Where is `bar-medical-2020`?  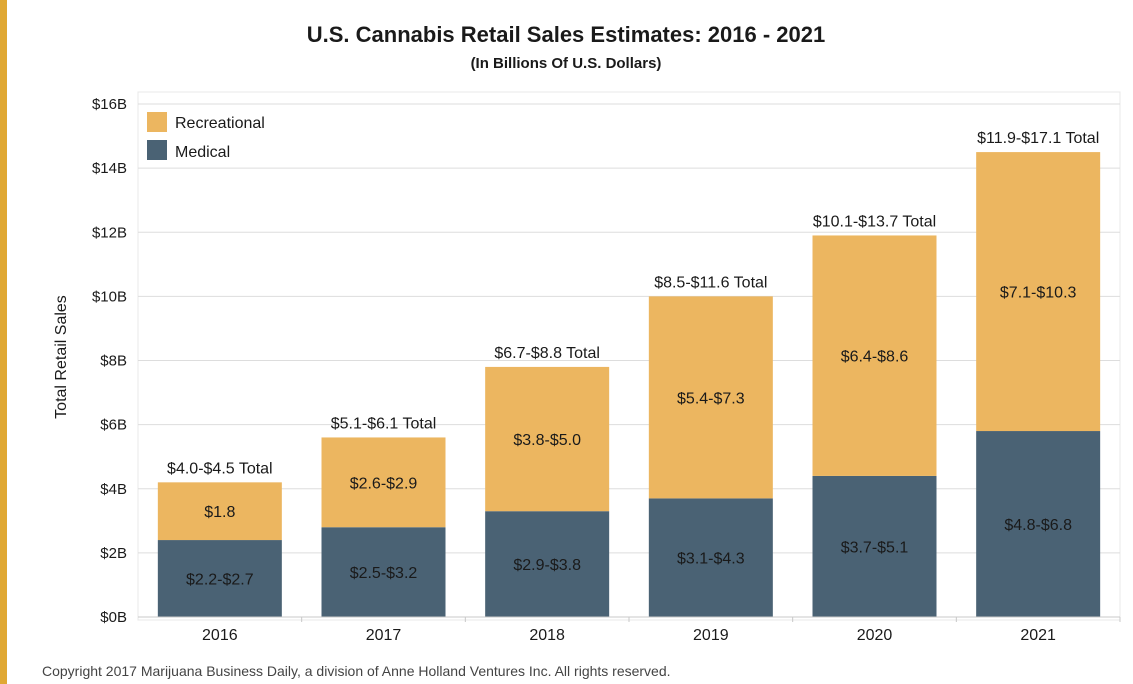
bar-medical-2020 is located at coordinates (874, 546).